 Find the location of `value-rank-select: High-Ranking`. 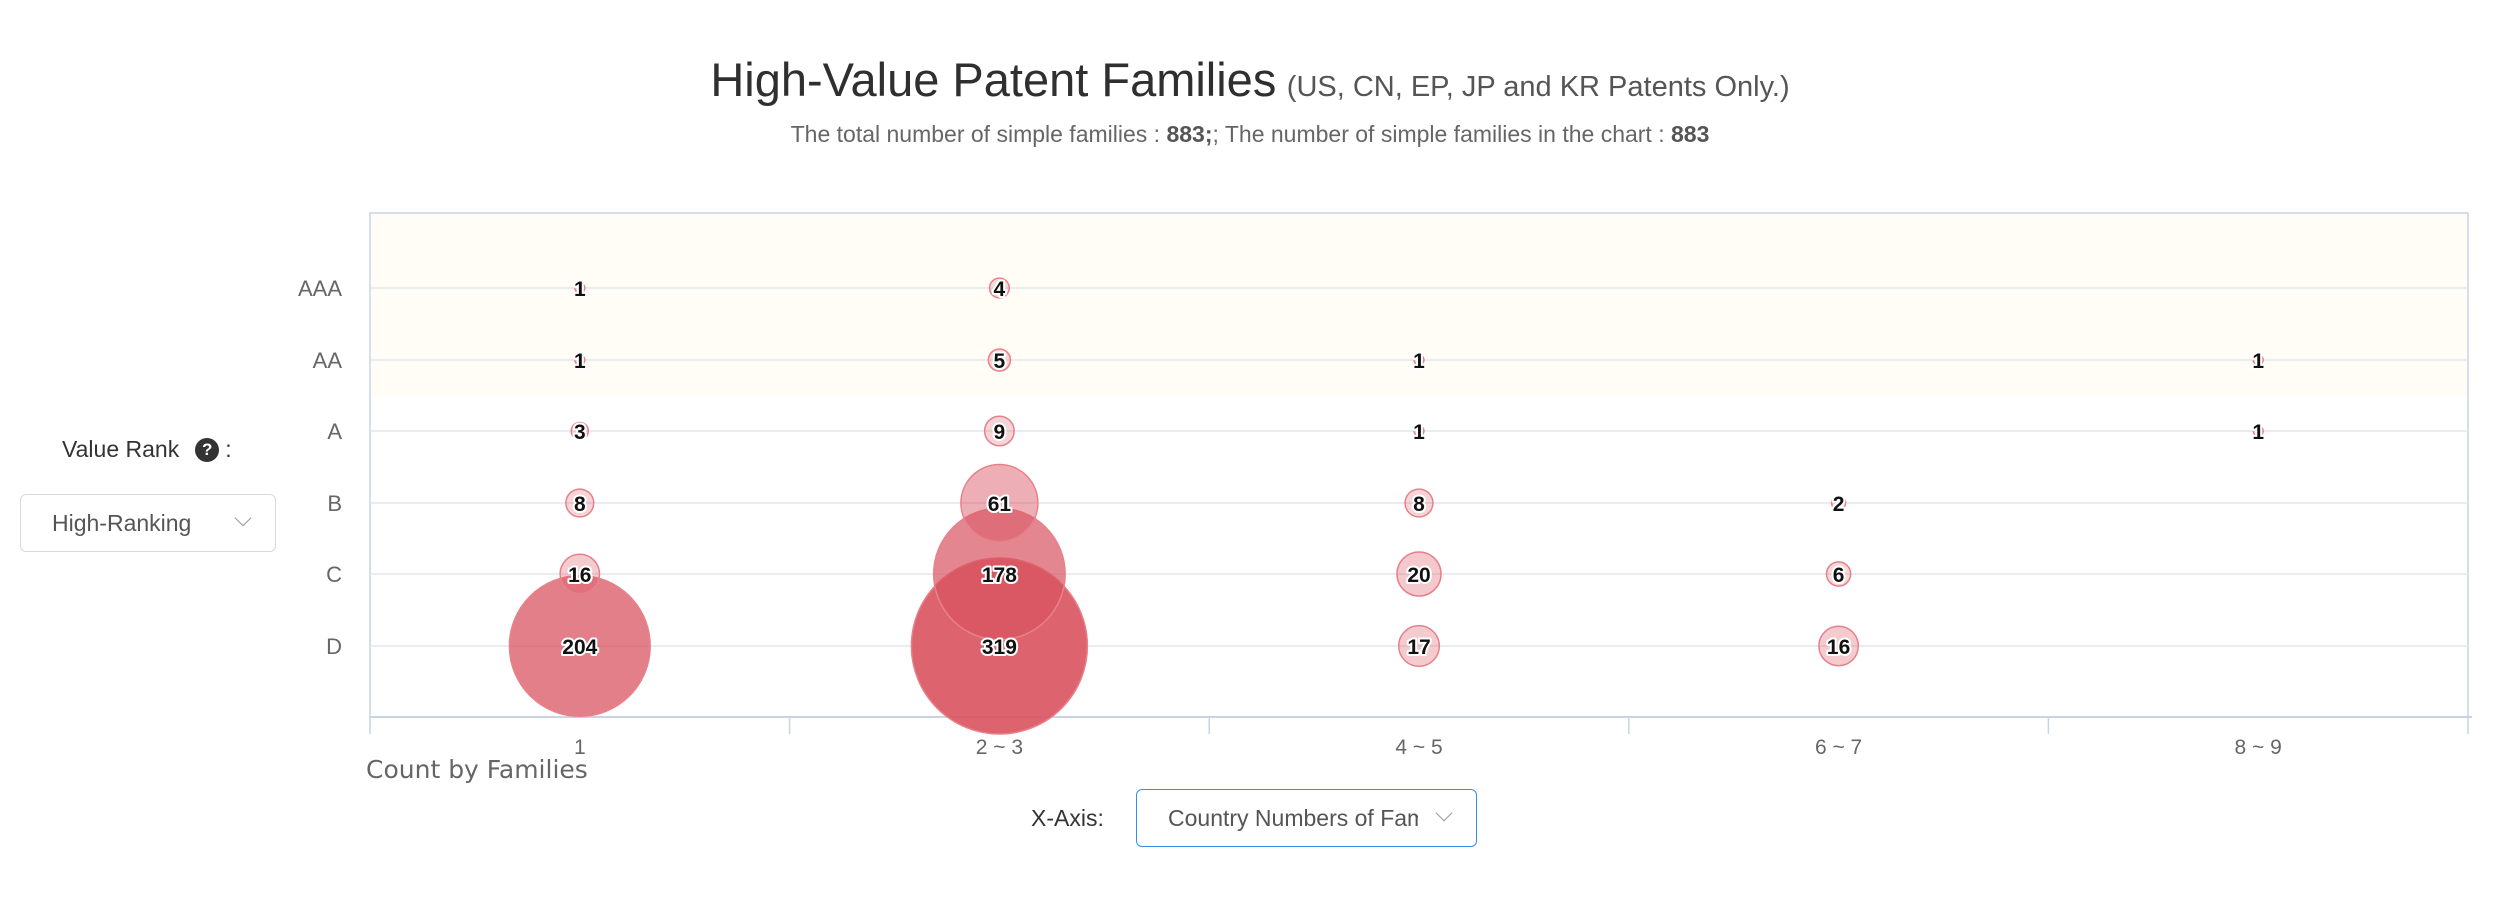

value-rank-select: High-Ranking is located at coordinates (148, 523).